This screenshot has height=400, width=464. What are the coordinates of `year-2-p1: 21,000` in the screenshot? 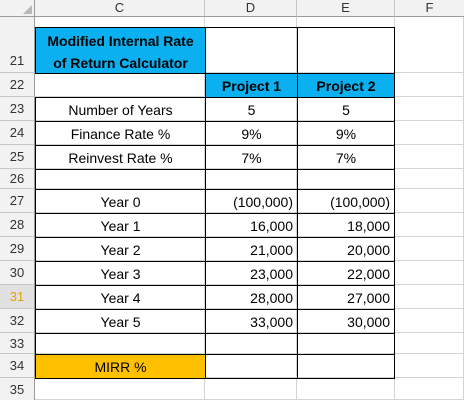 It's located at (251, 249).